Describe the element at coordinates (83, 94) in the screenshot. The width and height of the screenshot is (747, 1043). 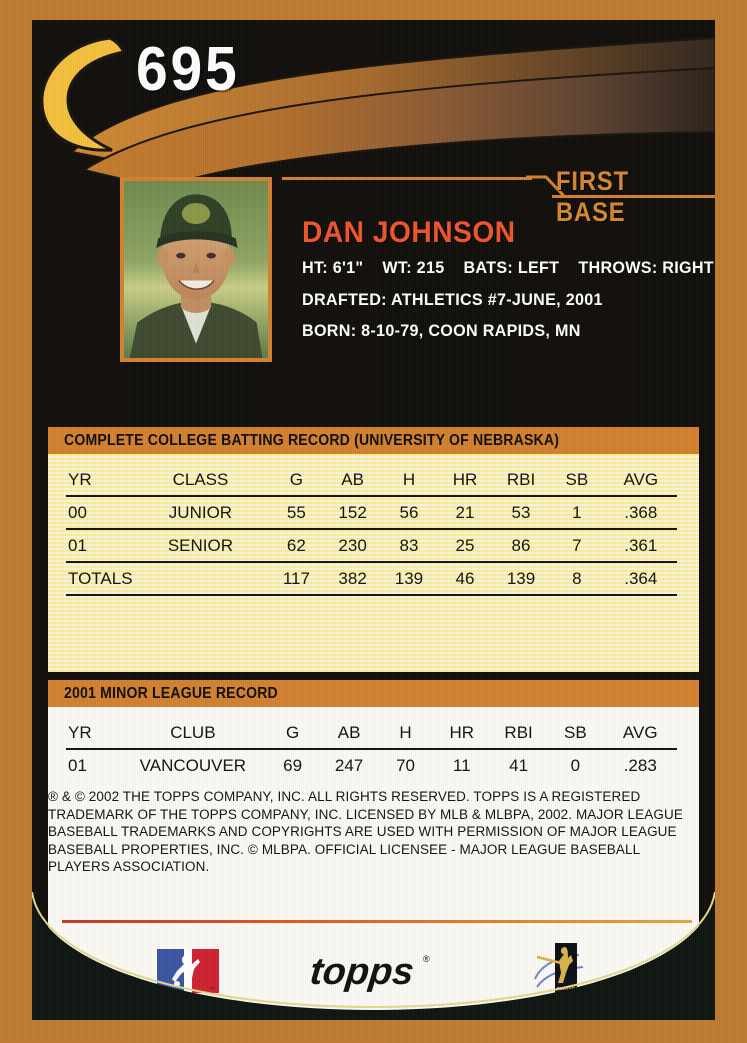
I see `crescent-icon` at that location.